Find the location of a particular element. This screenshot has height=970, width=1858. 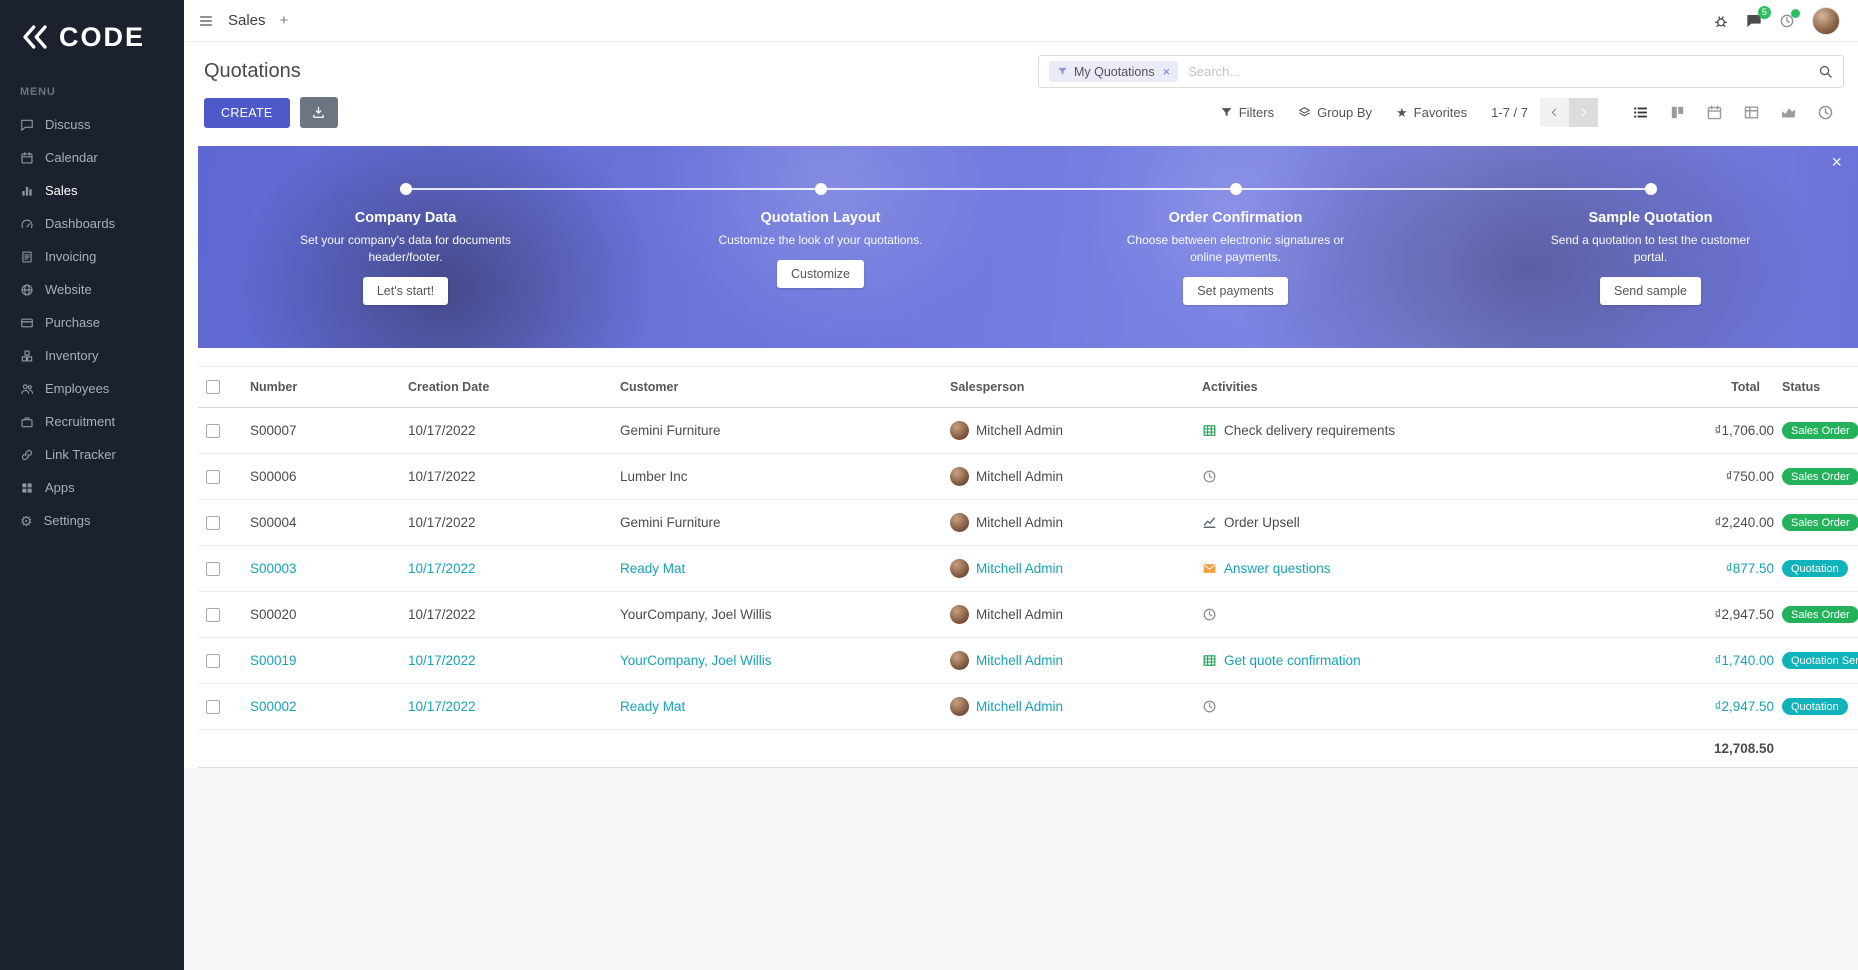

pager-previous-button is located at coordinates (1554, 112).